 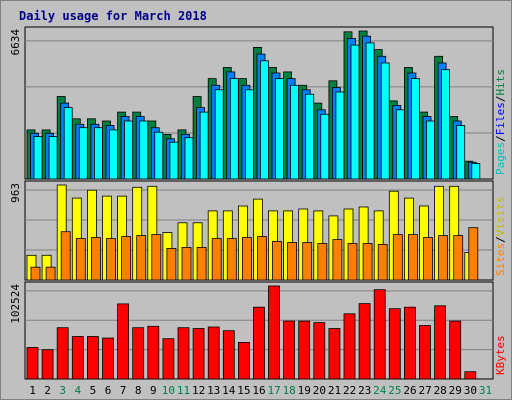 What do you see at coordinates (289, 390) in the screenshot?
I see `x-tick-label-18: 18` at bounding box center [289, 390].